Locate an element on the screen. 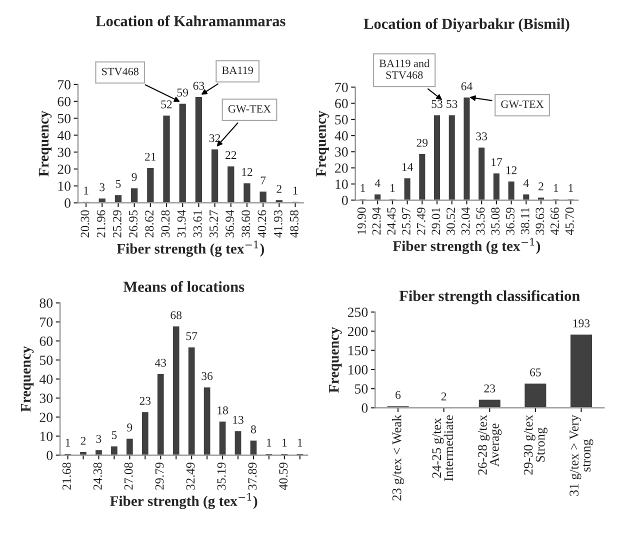  x-tick-label: 28.62 is located at coordinates (149, 224).